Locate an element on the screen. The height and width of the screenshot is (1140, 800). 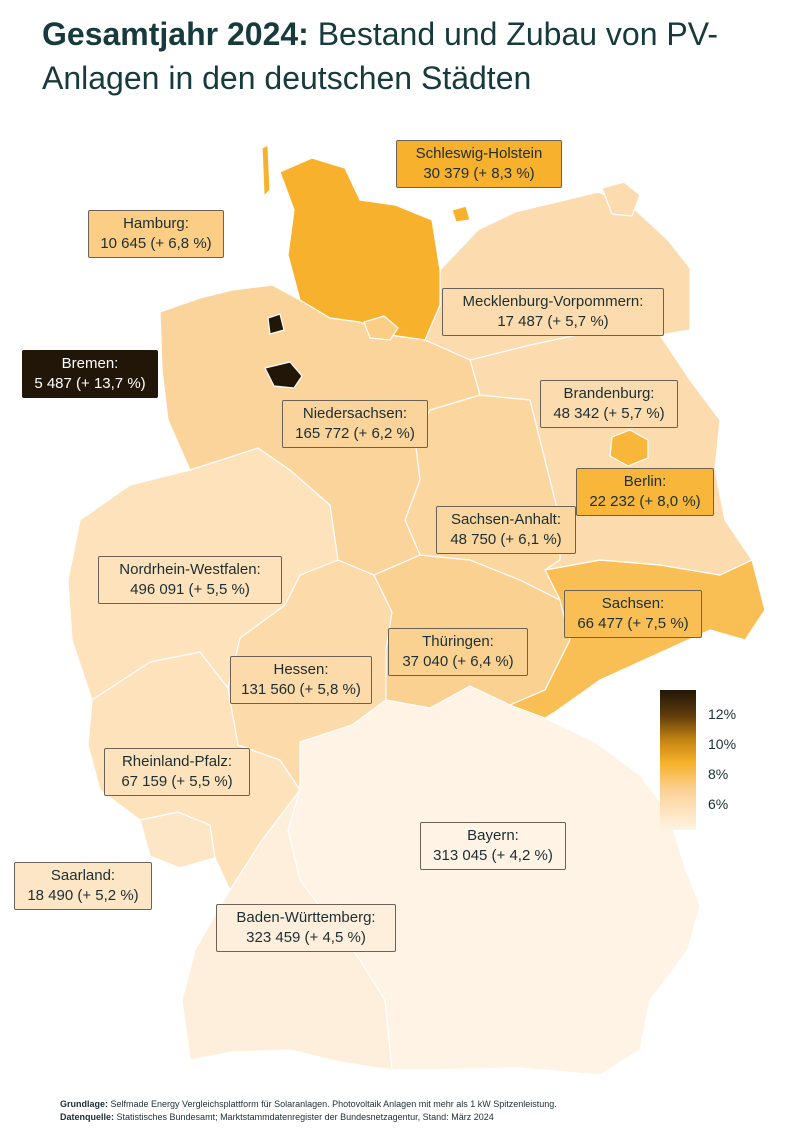
label-value: 66 477 (+ 7,5 %) is located at coordinates (633, 623).